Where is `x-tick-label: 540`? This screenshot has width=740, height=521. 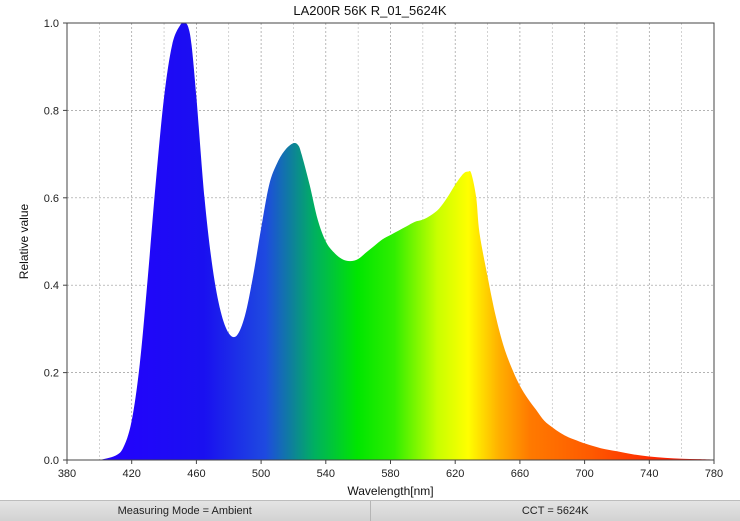
x-tick-label: 540 is located at coordinates (326, 474).